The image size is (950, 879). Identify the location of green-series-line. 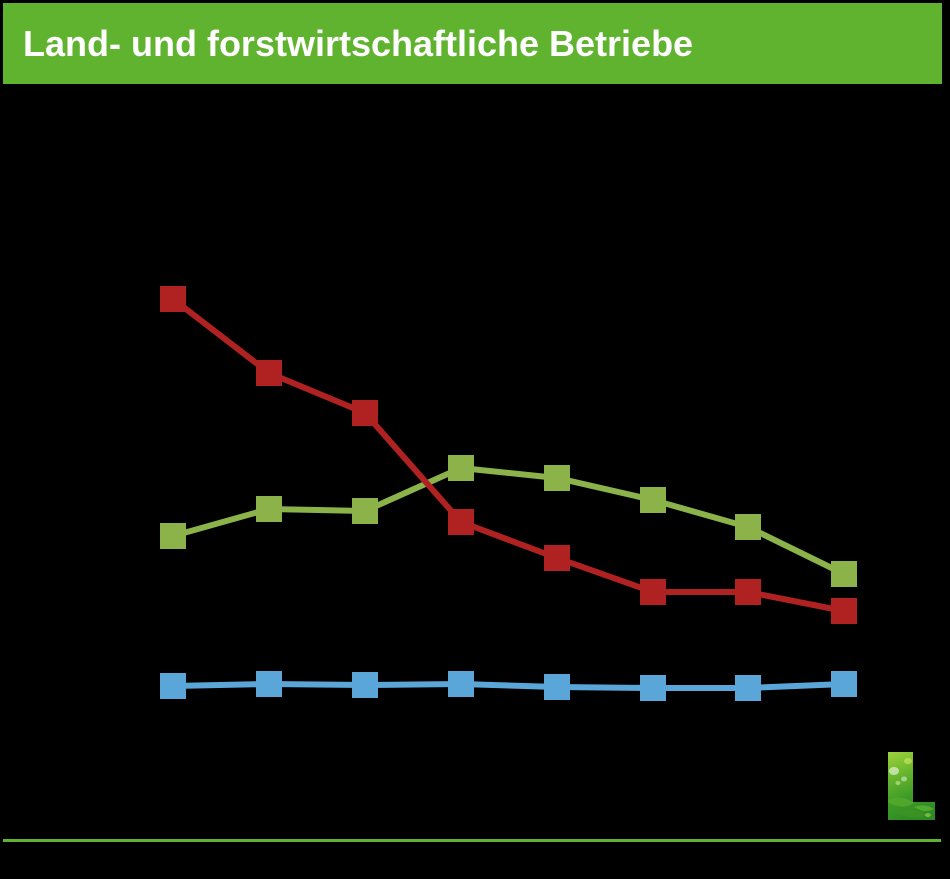
(509, 520).